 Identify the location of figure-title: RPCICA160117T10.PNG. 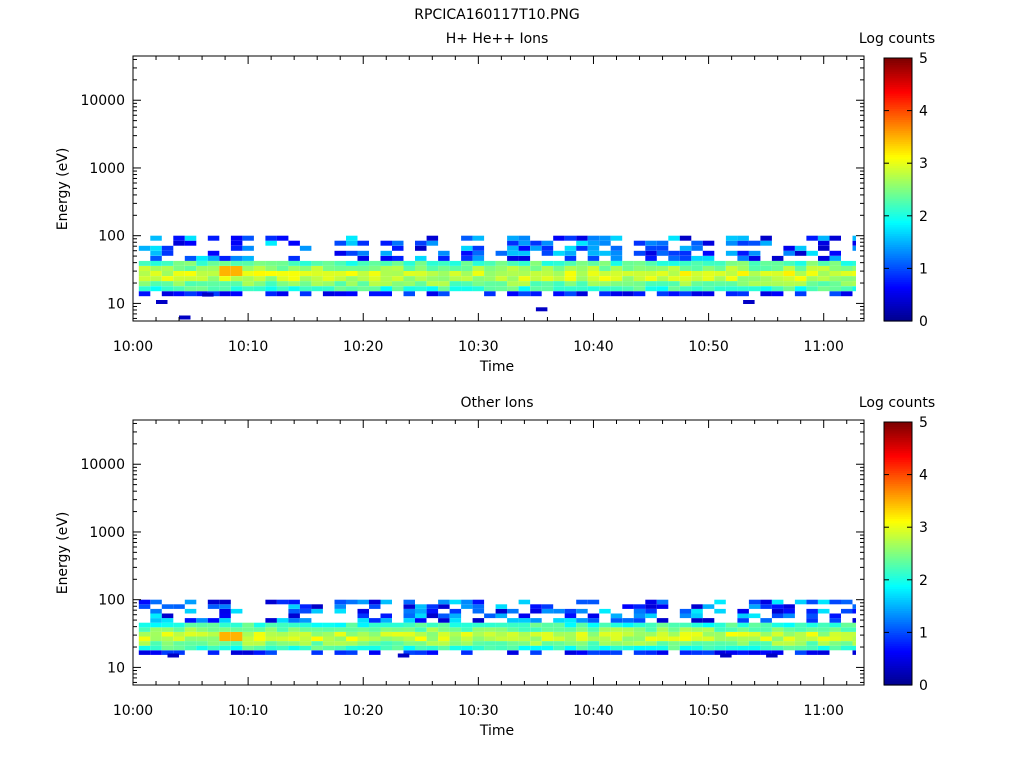
(496, 15).